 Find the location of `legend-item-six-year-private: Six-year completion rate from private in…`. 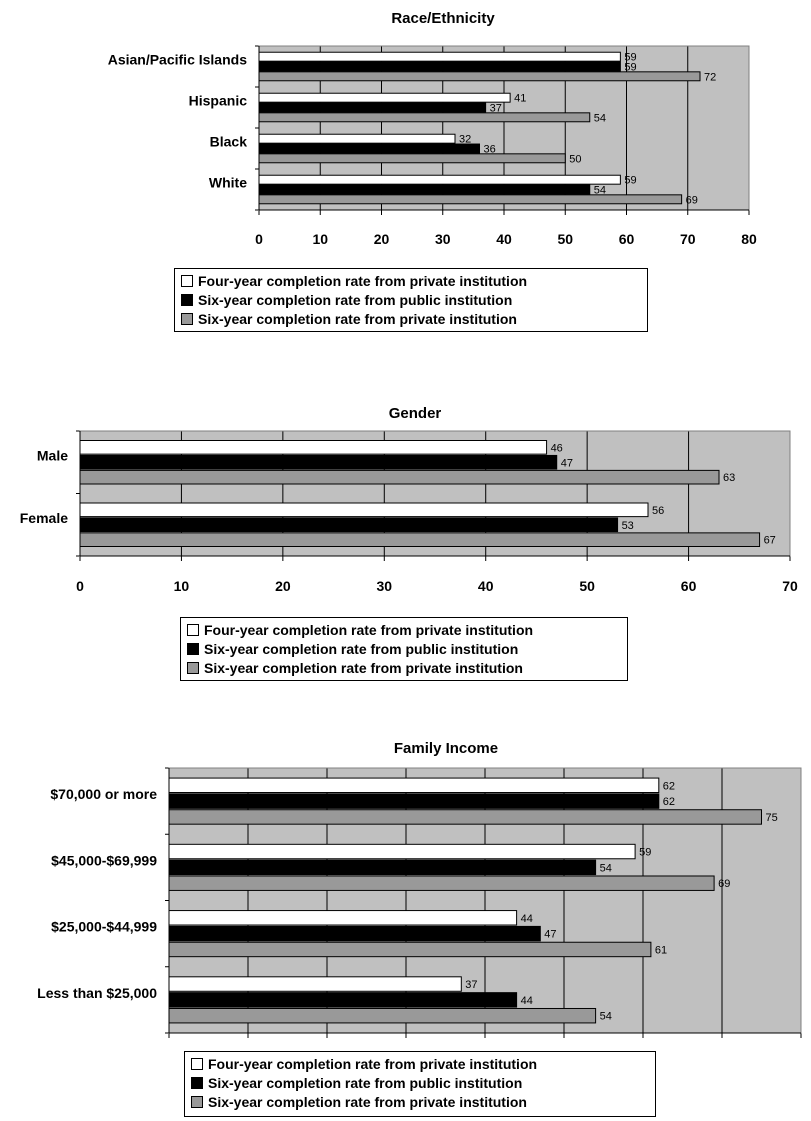

legend-item-six-year-private: Six-year completion rate from private in… is located at coordinates (404, 667).